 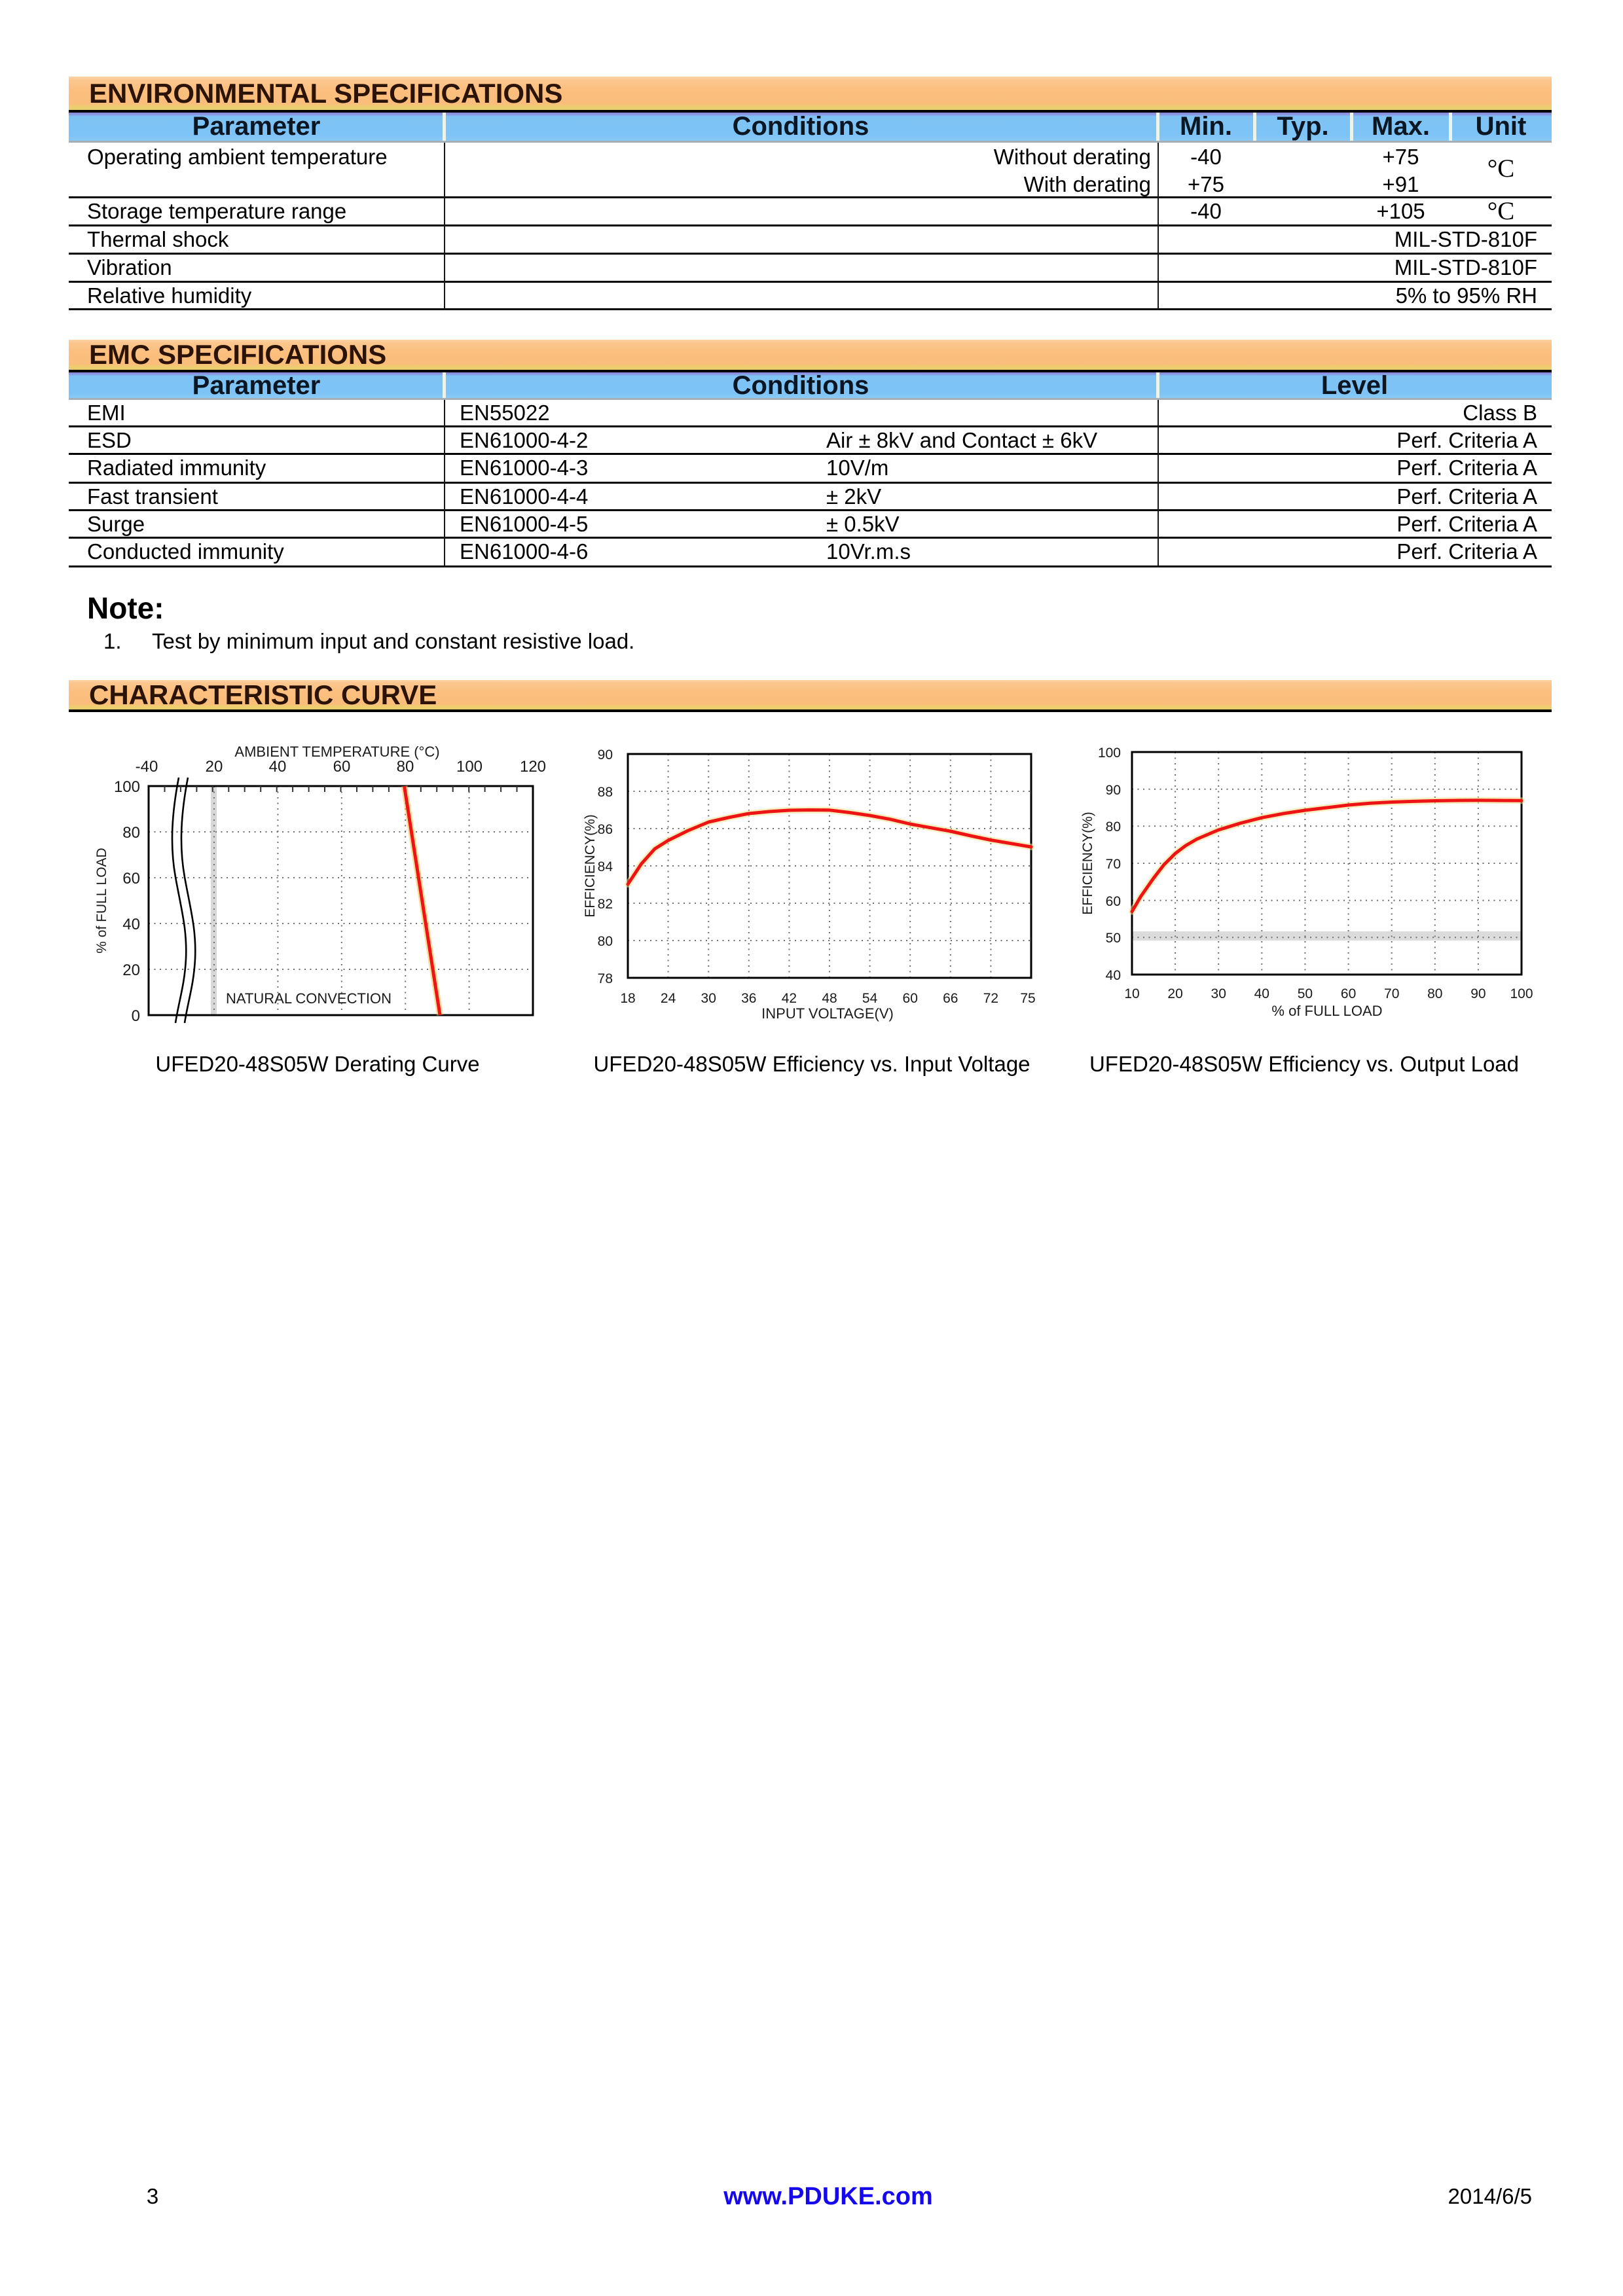 What do you see at coordinates (605, 829) in the screenshot?
I see `svg-text: 86` at bounding box center [605, 829].